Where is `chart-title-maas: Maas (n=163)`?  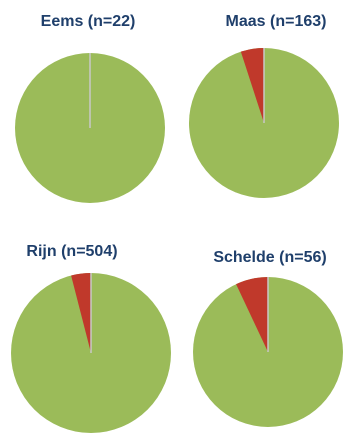
chart-title-maas: Maas (n=163) is located at coordinates (276, 21).